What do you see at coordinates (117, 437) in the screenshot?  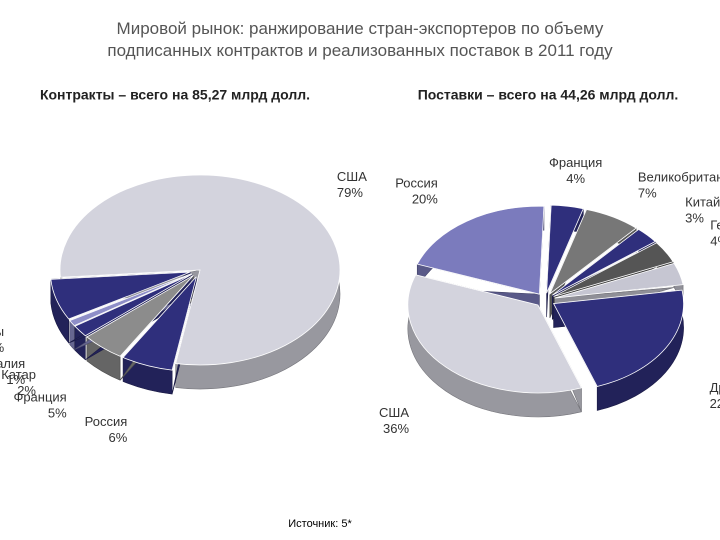 I see `slice-value-label: 6%` at bounding box center [117, 437].